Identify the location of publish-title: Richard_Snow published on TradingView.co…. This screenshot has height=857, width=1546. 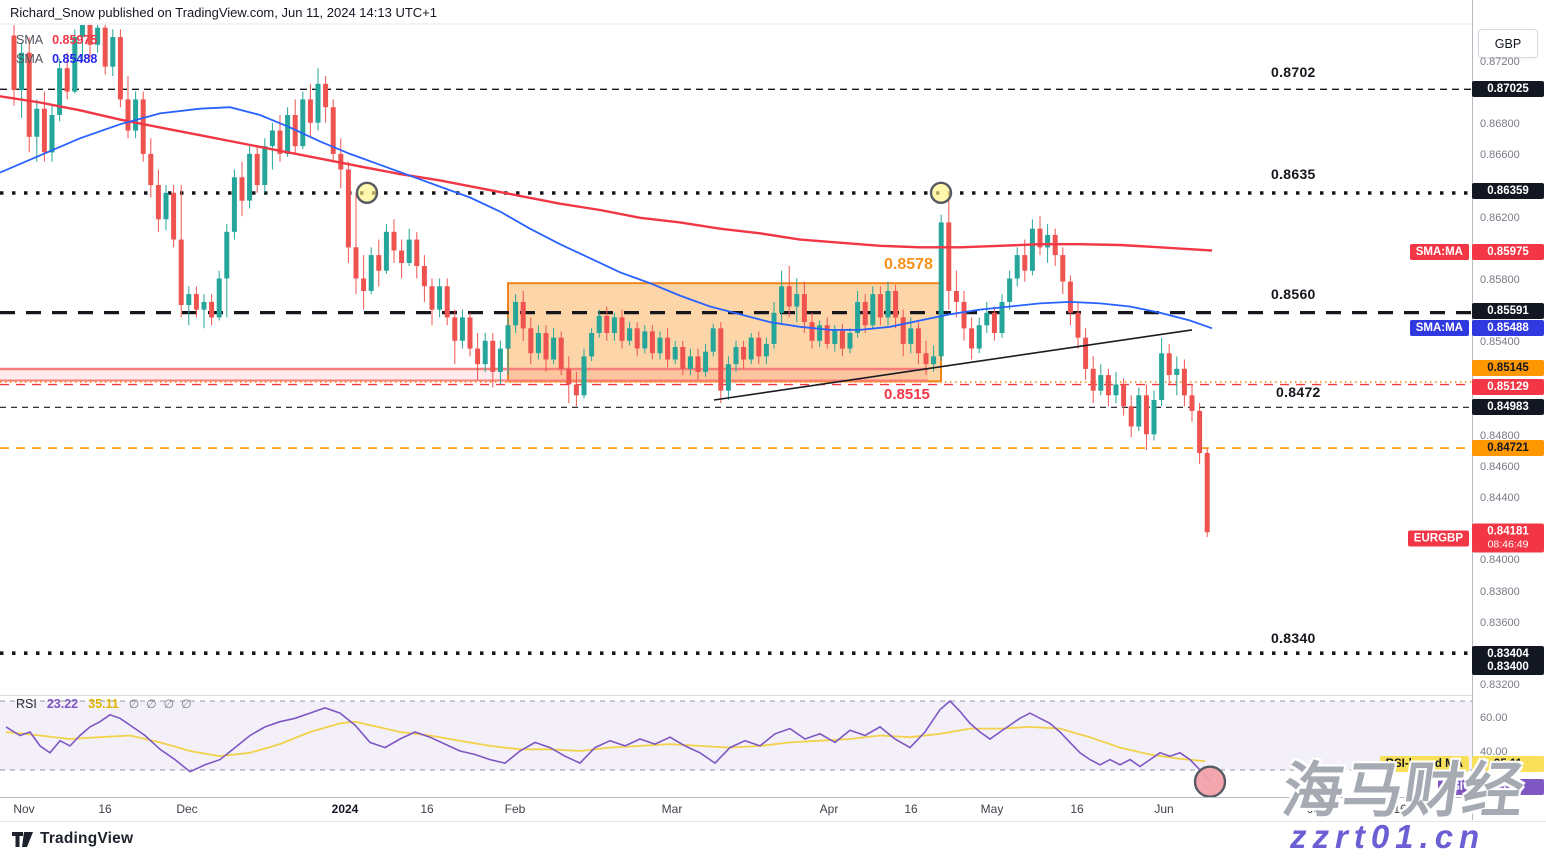
(223, 12).